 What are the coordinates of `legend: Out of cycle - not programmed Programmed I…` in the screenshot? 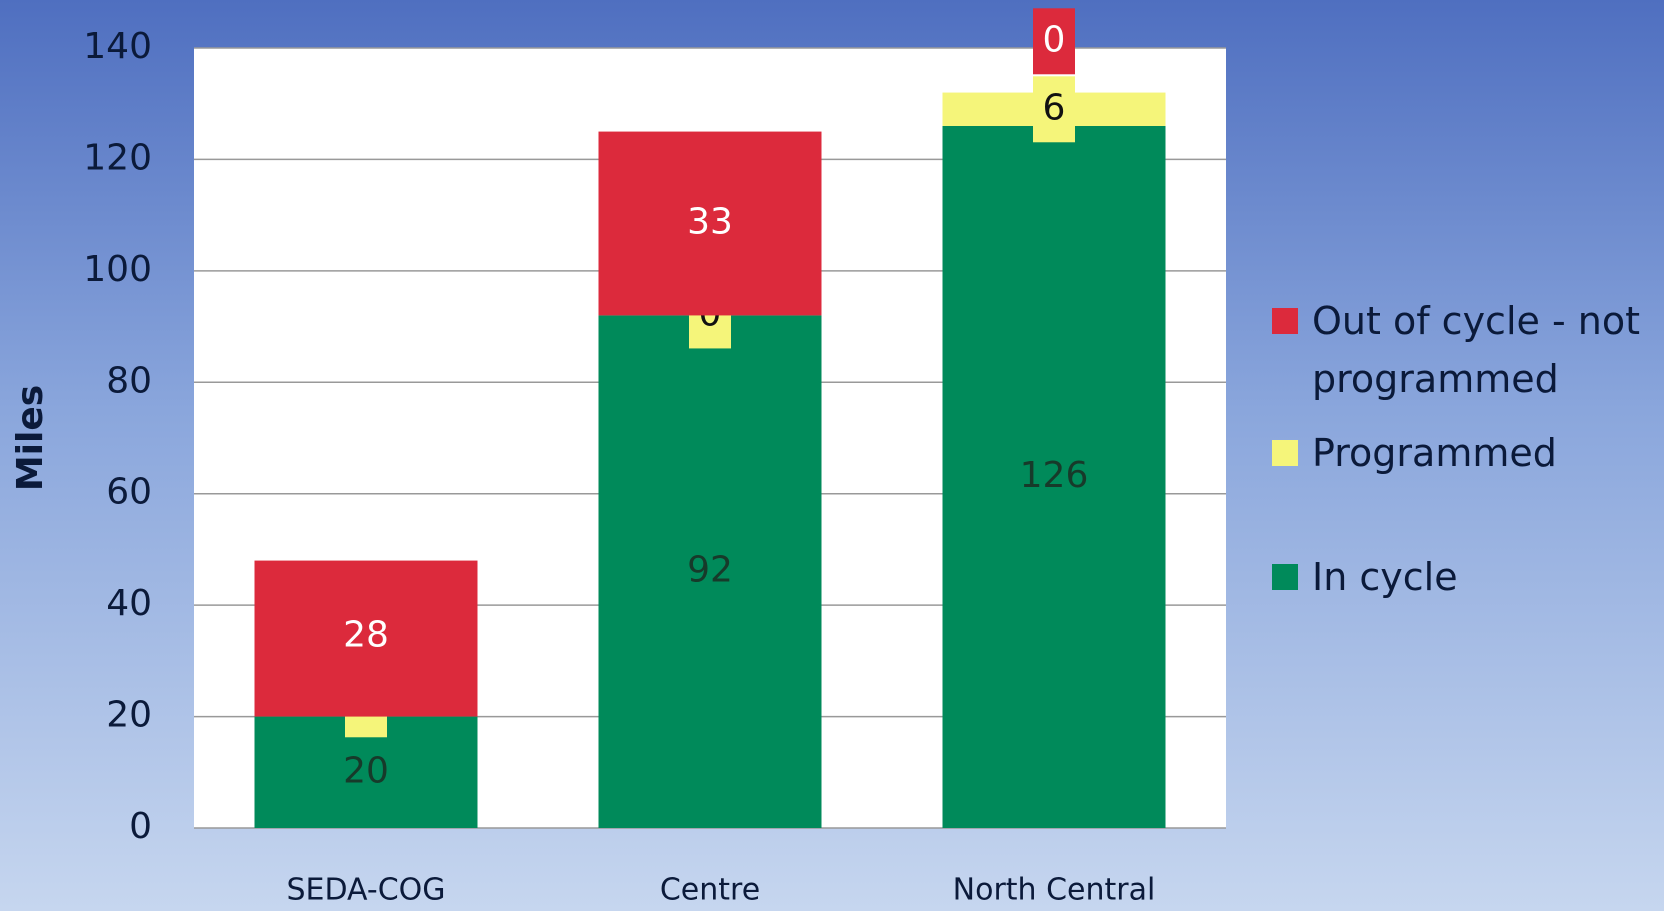 It's located at (1467, 457).